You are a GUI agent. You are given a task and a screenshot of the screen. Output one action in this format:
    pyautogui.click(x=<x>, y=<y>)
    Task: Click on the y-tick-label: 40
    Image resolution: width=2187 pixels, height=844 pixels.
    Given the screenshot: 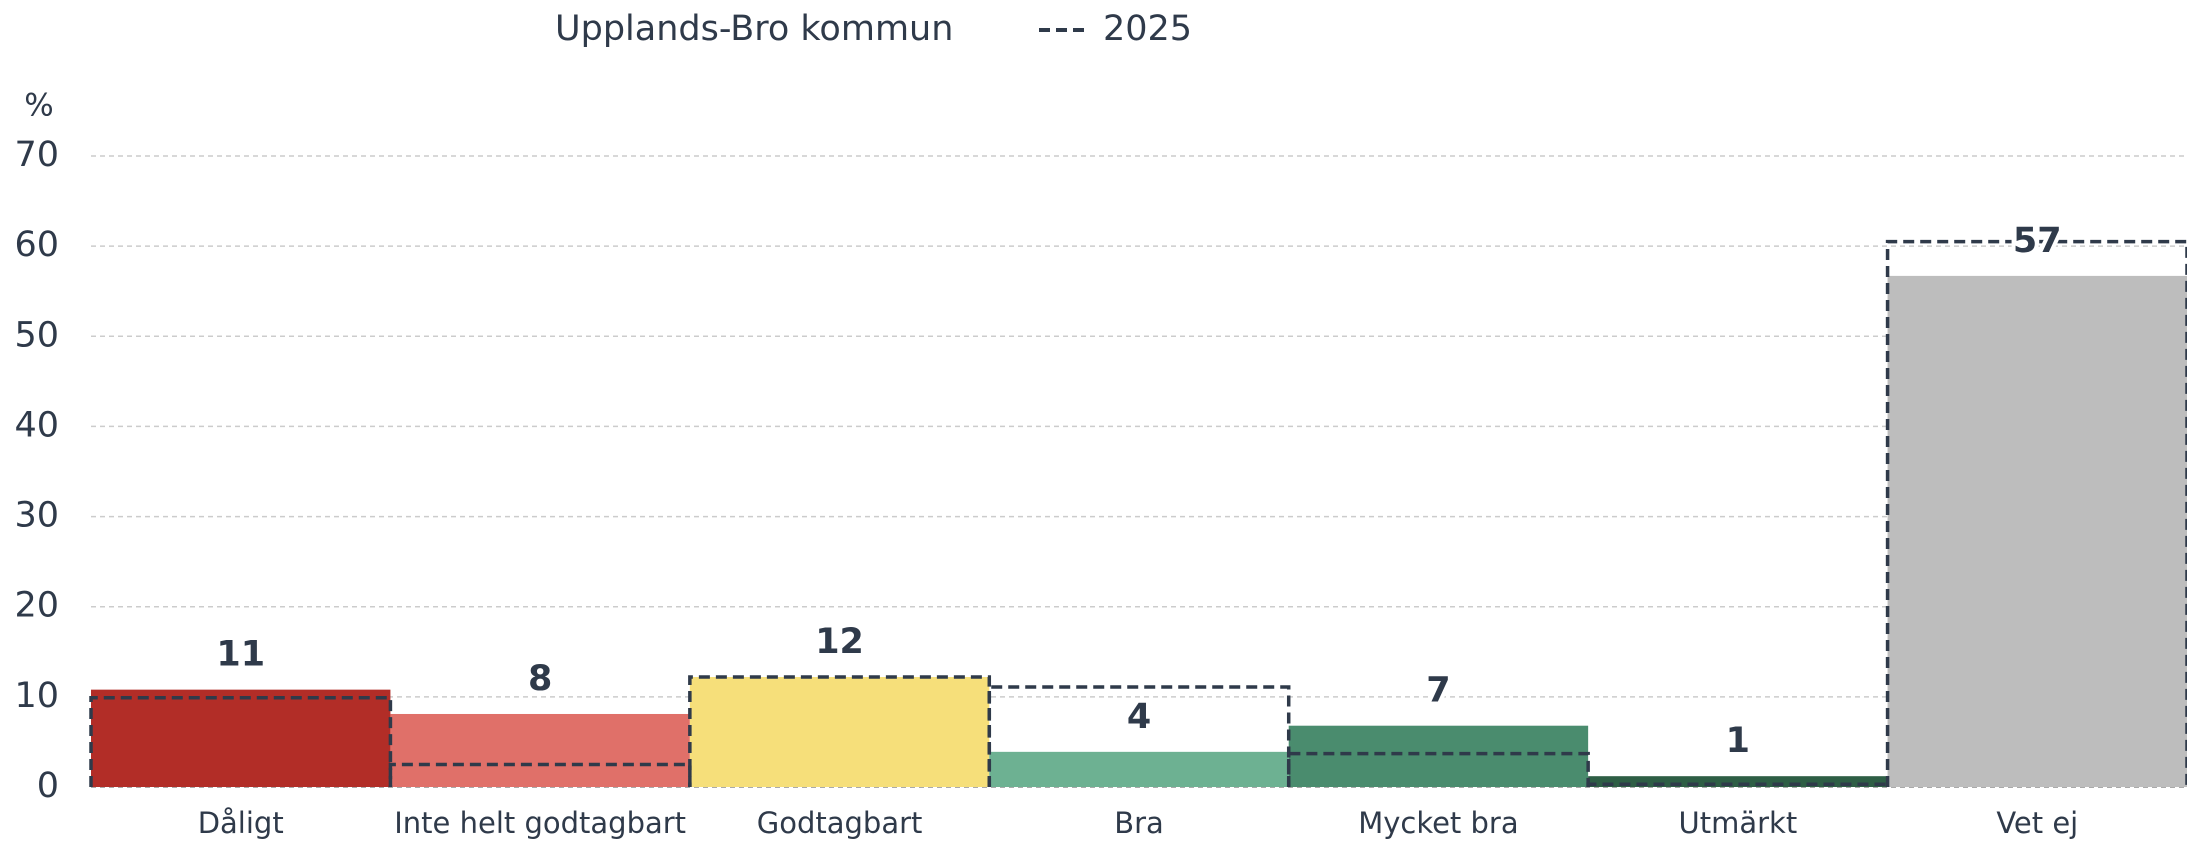 What is the action you would take?
    pyautogui.click(x=36, y=425)
    